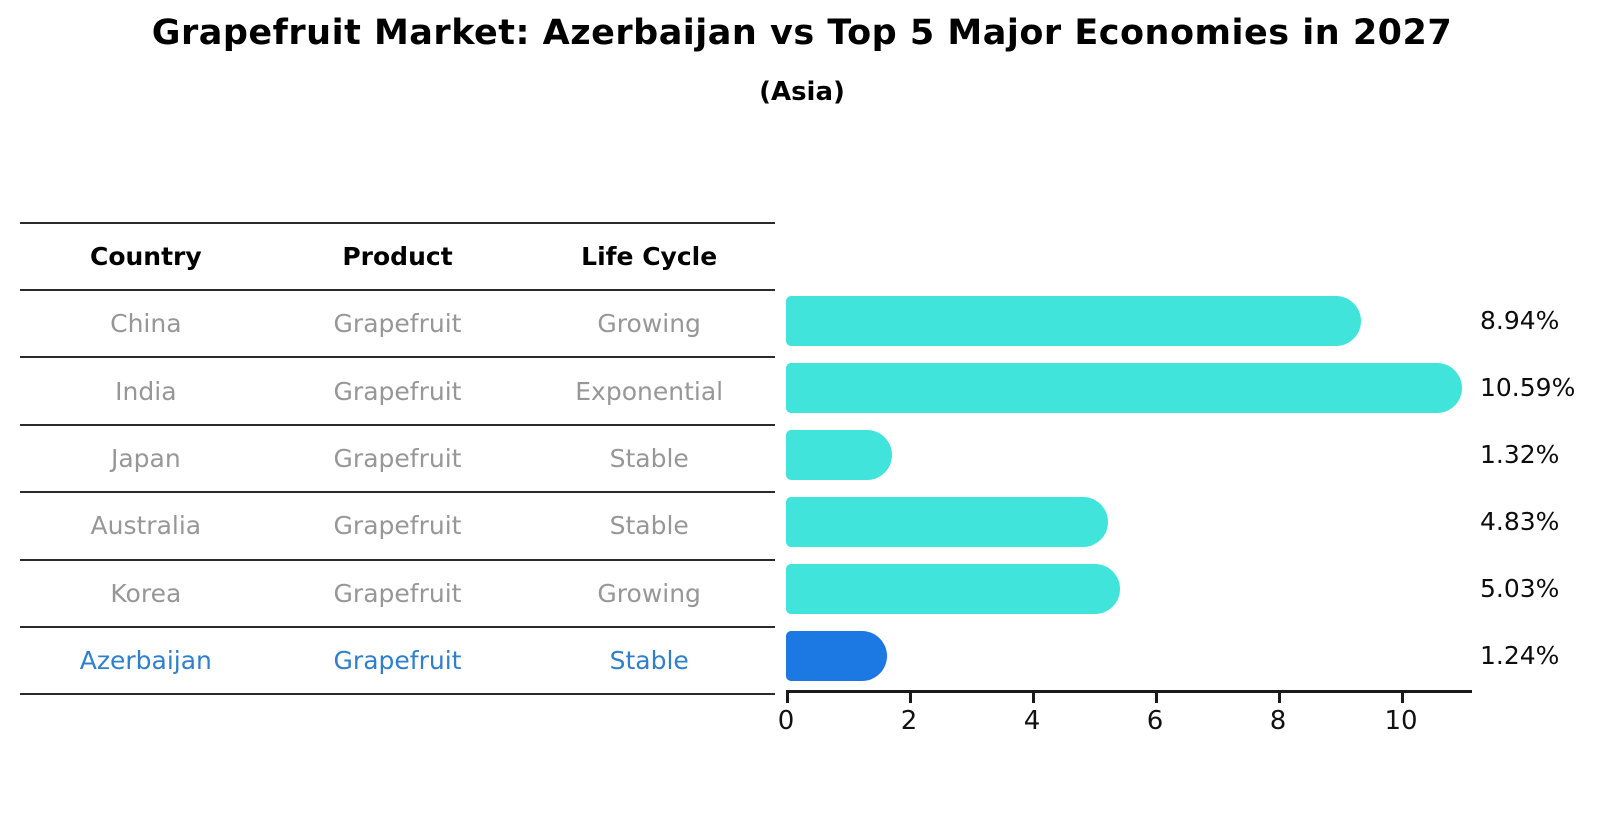 This screenshot has width=1604, height=823. I want to click on cell-country: China, so click(146, 324).